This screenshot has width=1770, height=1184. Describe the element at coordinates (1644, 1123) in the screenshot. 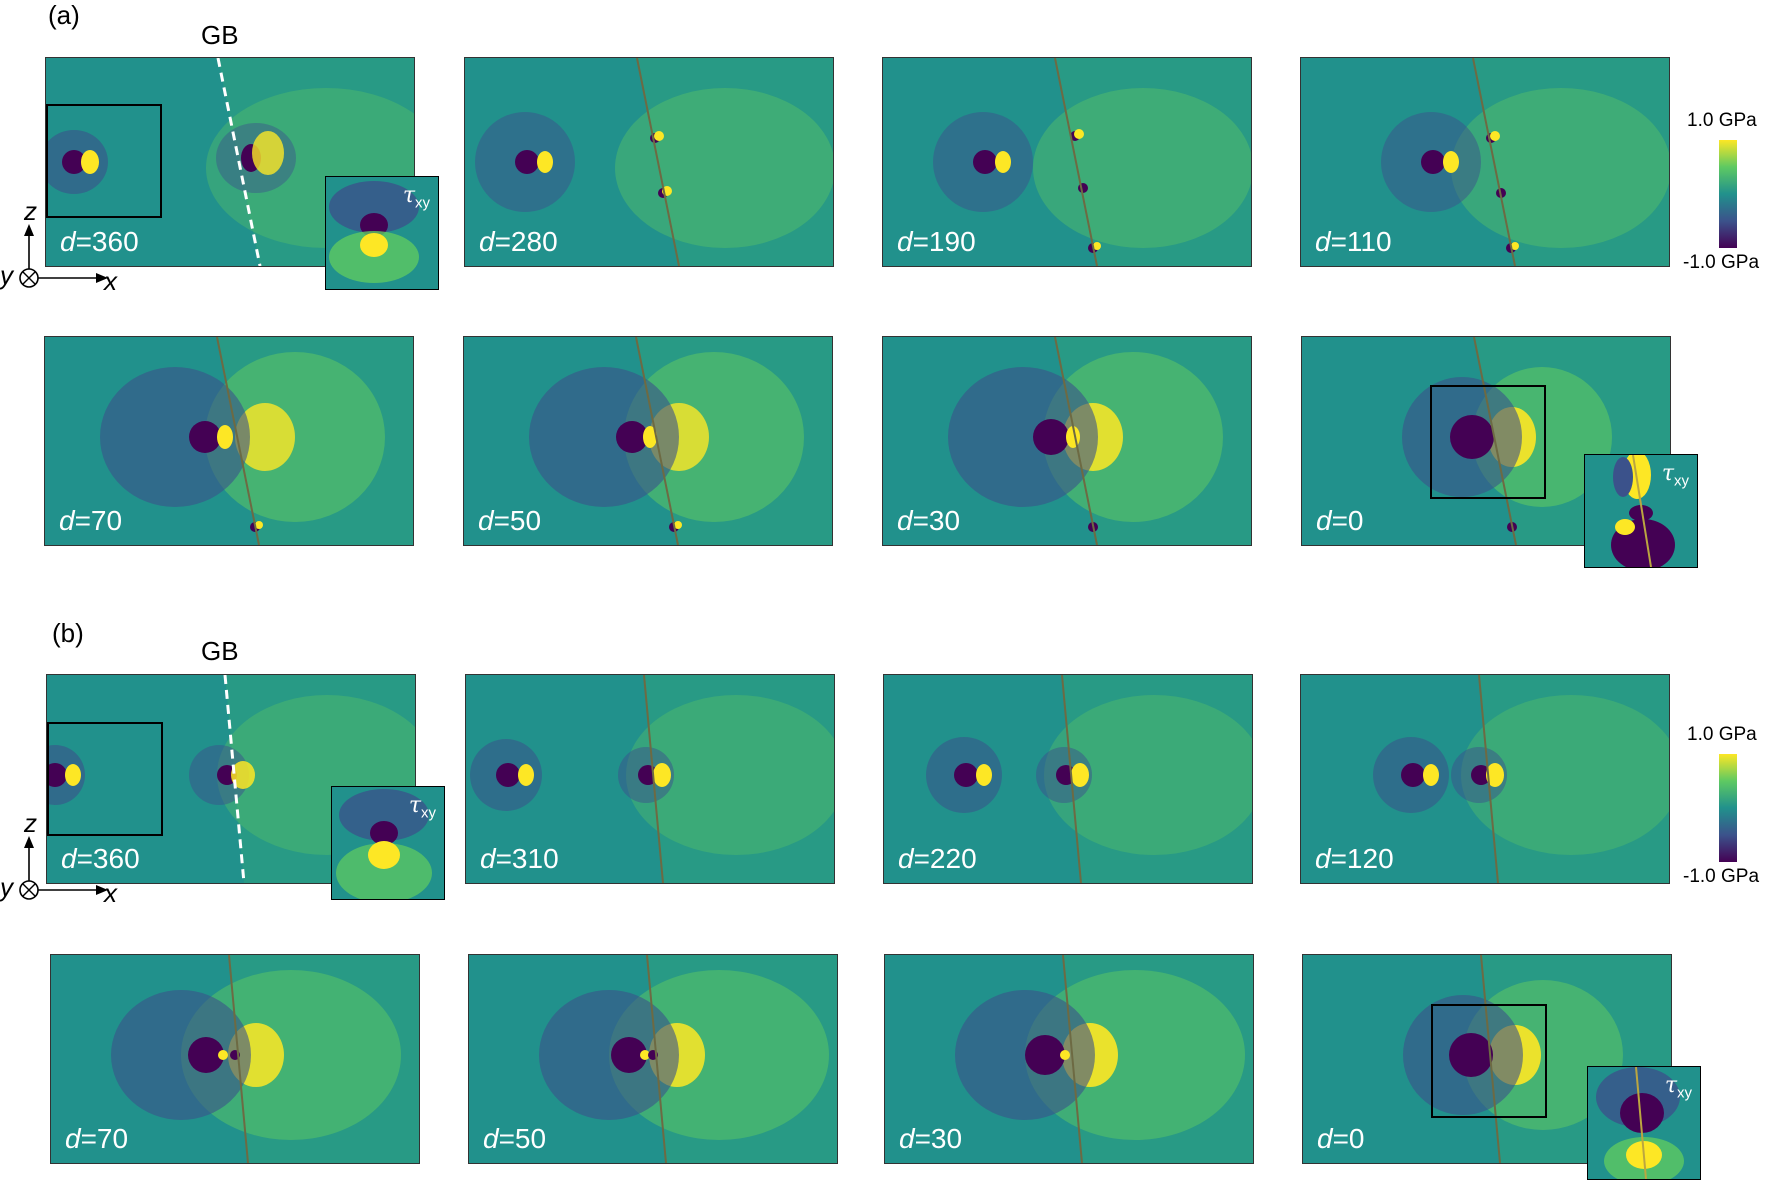

I see `inset-b-8: τxy` at that location.